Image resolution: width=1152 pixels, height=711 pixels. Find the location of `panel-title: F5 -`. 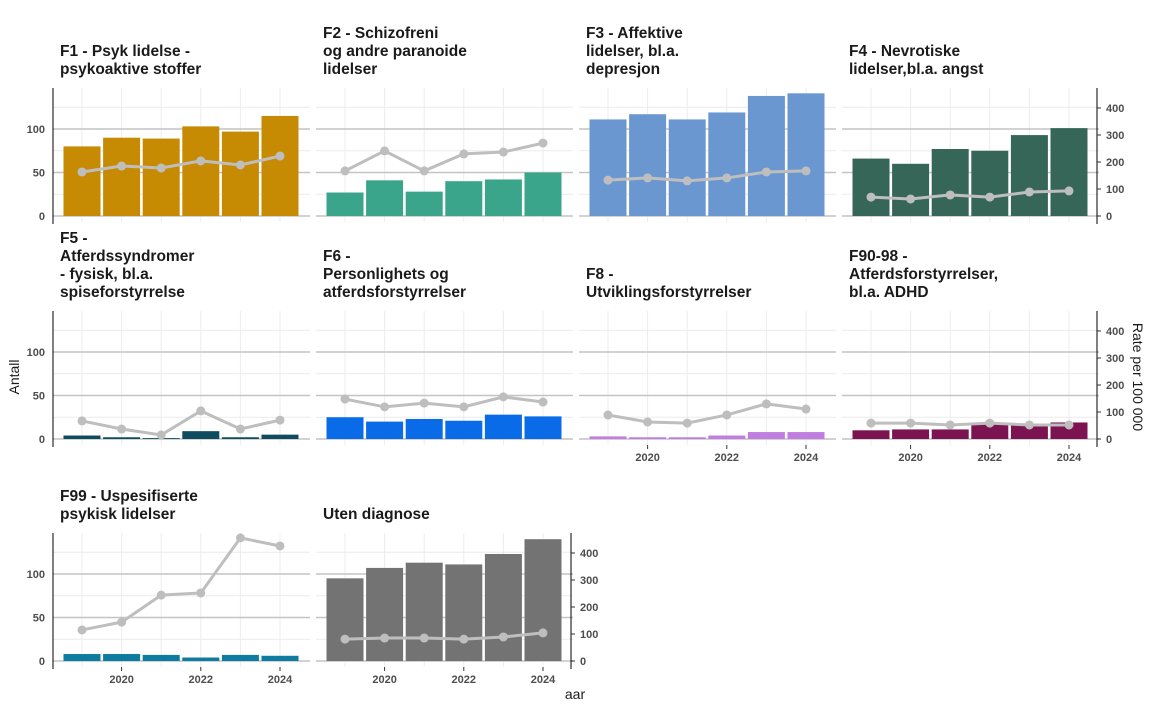

panel-title: F5 - is located at coordinates (74, 238).